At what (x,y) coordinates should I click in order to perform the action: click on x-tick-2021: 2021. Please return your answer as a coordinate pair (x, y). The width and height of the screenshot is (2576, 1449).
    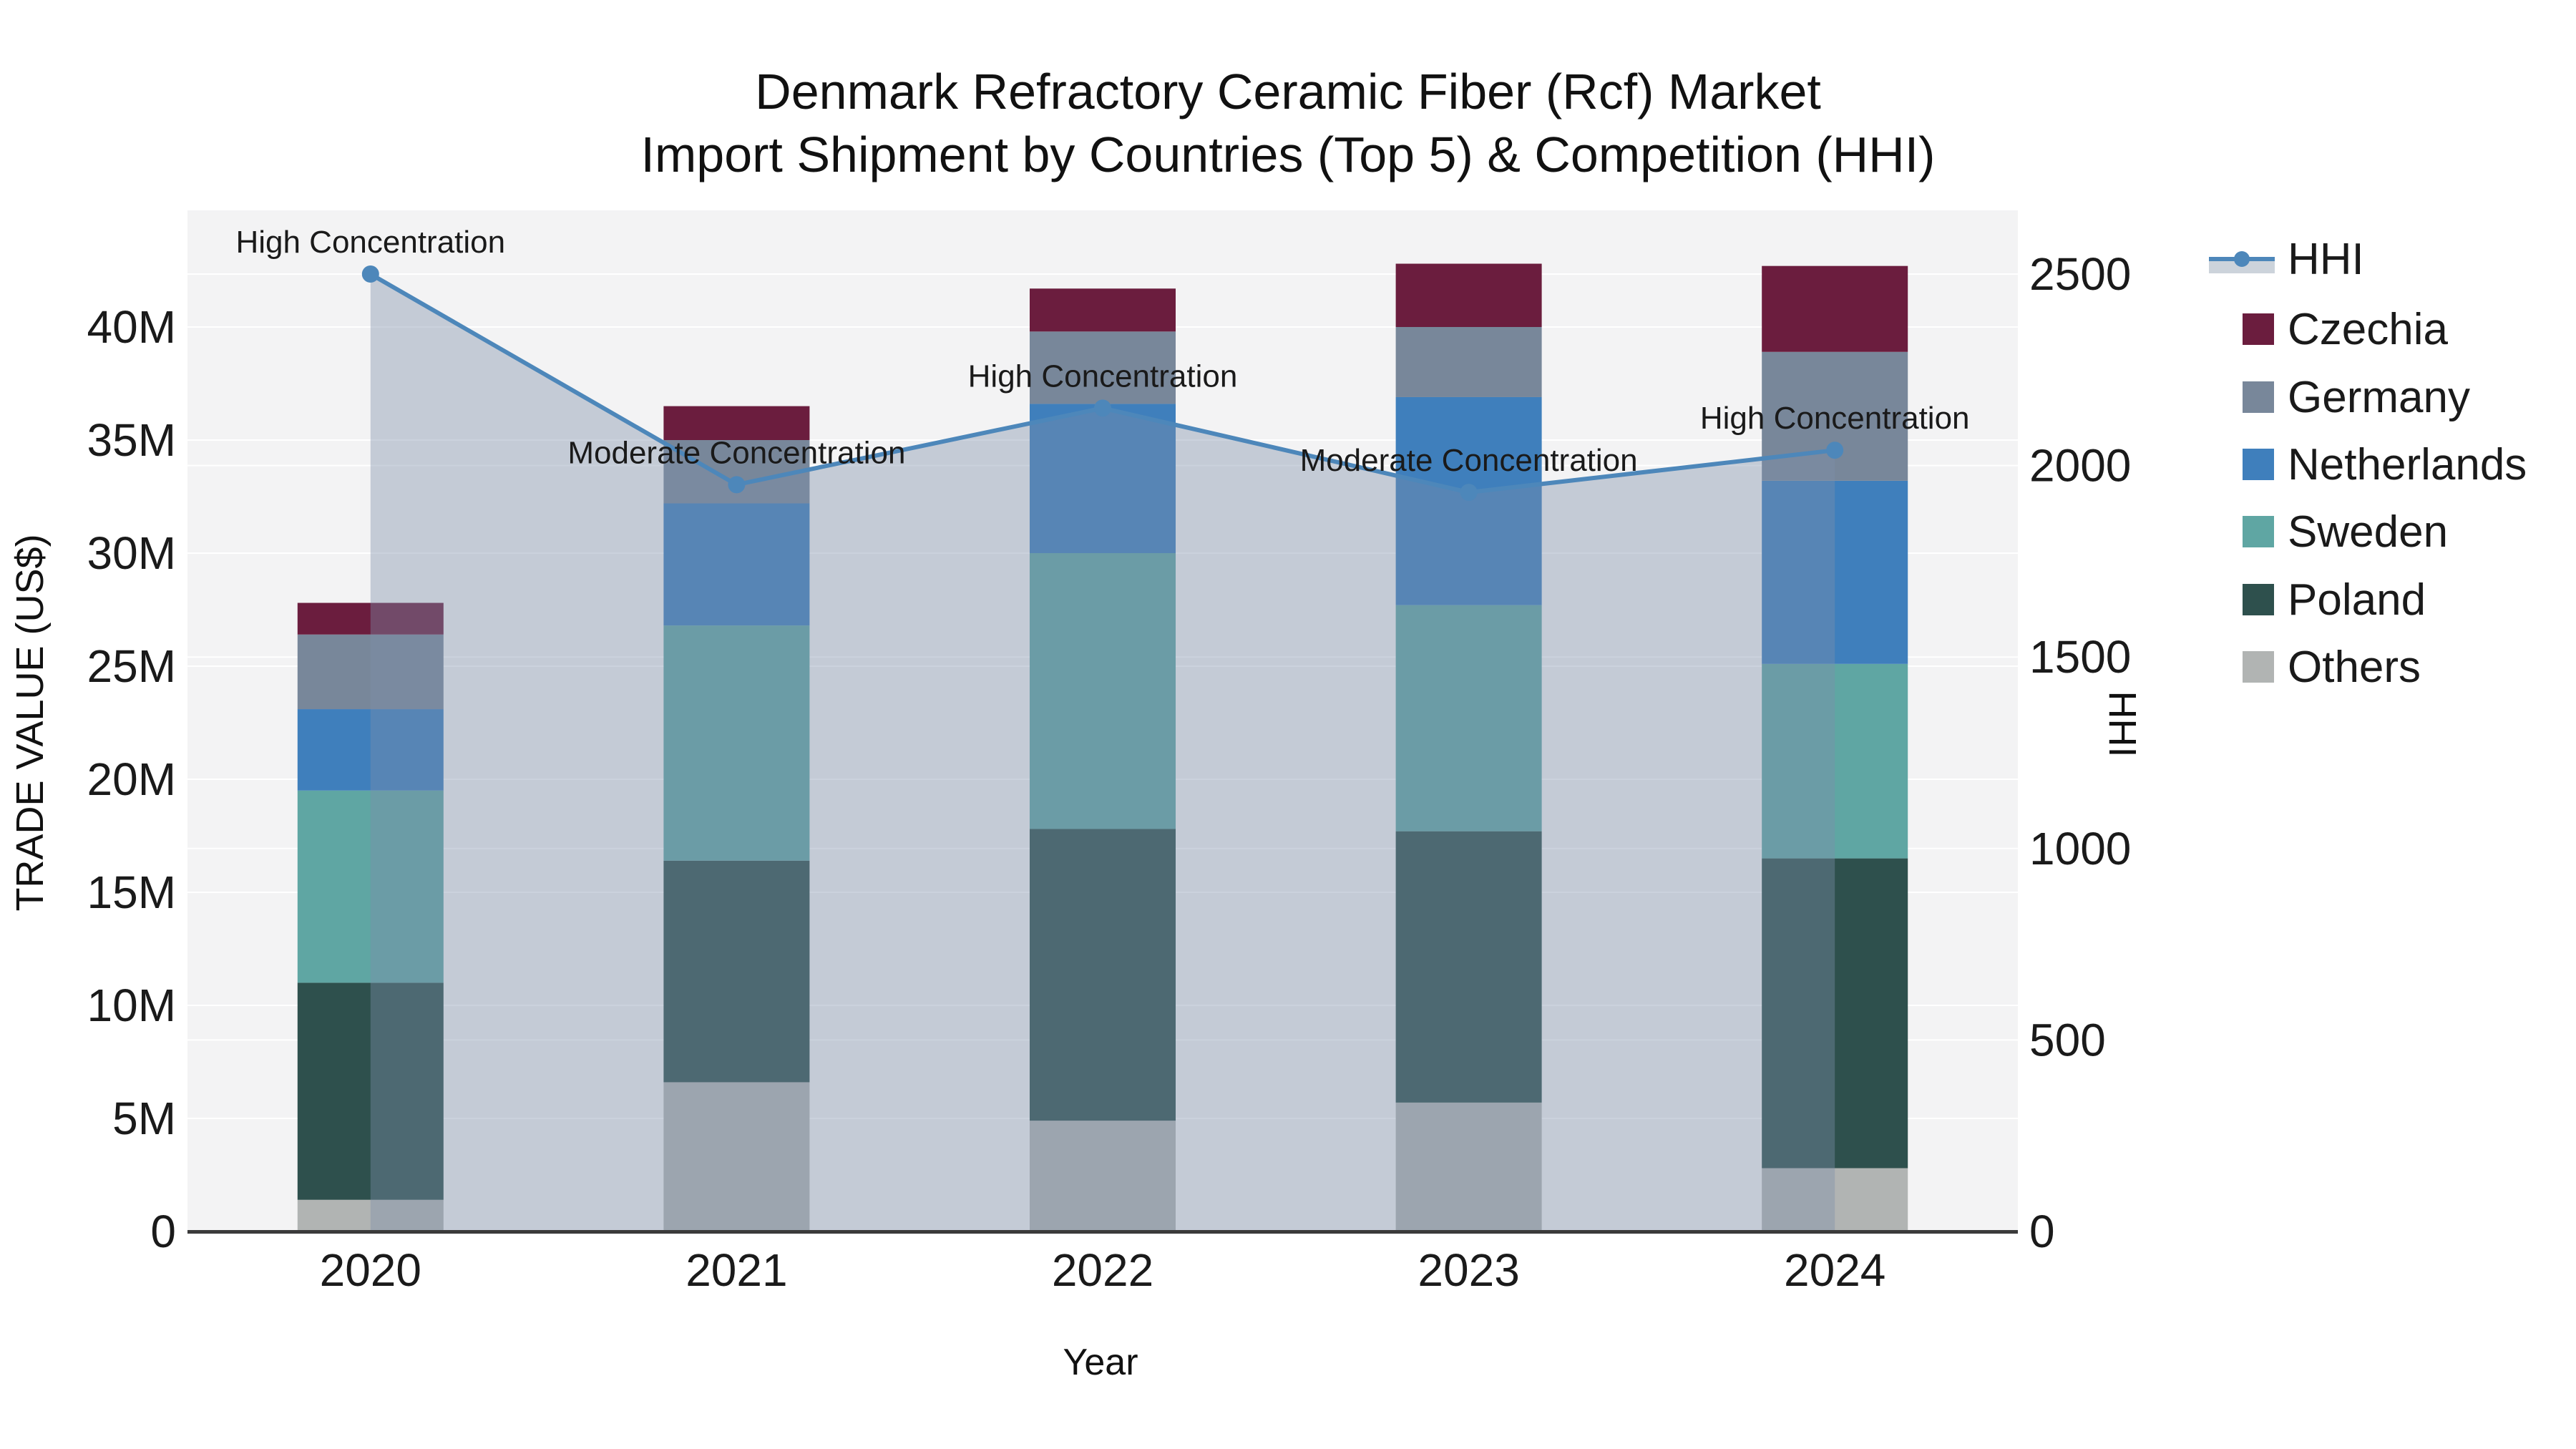
    Looking at the image, I should click on (736, 1270).